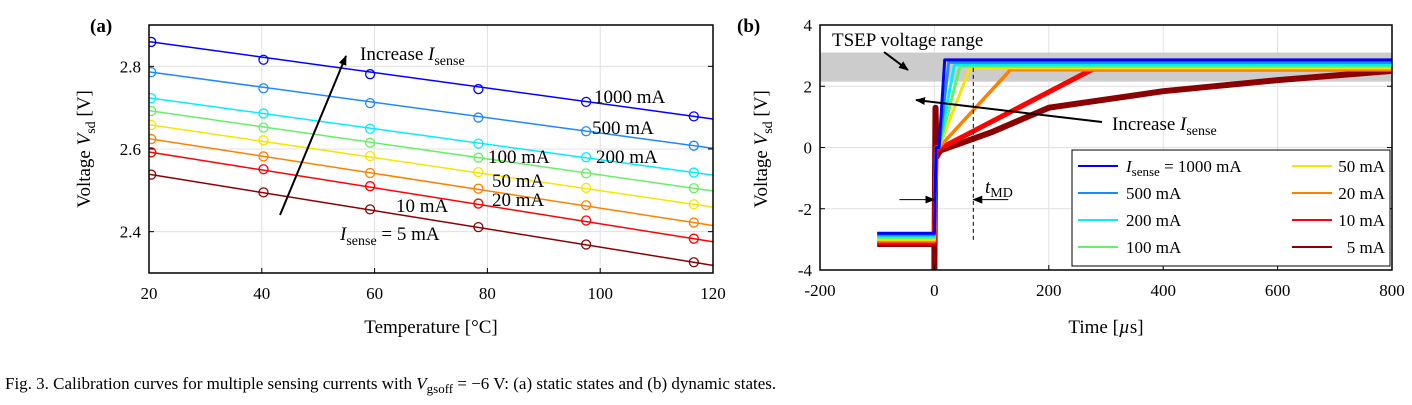  What do you see at coordinates (805, 209) in the screenshot?
I see `y-tick-label: -2` at bounding box center [805, 209].